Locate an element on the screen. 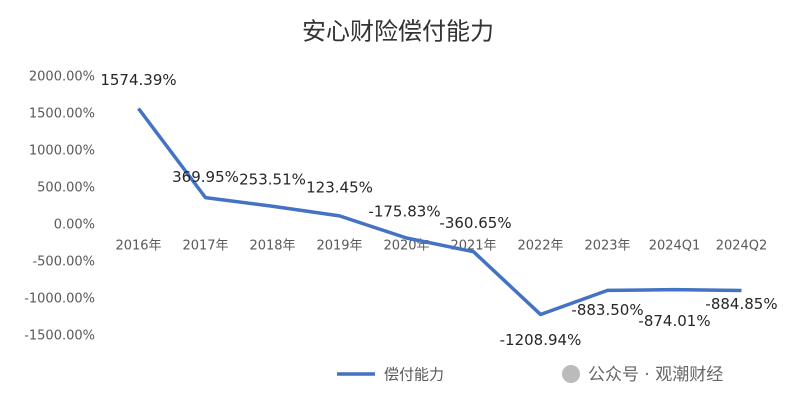 The image size is (796, 405). y-tick-label: 1000.00% is located at coordinates (62, 151).